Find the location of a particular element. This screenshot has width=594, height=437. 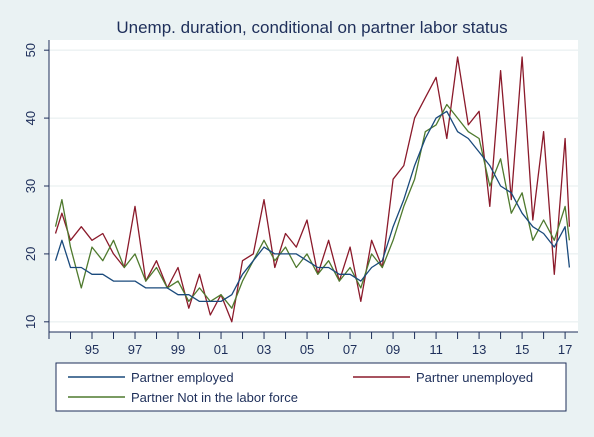

x-tick-label: 03 is located at coordinates (264, 349).